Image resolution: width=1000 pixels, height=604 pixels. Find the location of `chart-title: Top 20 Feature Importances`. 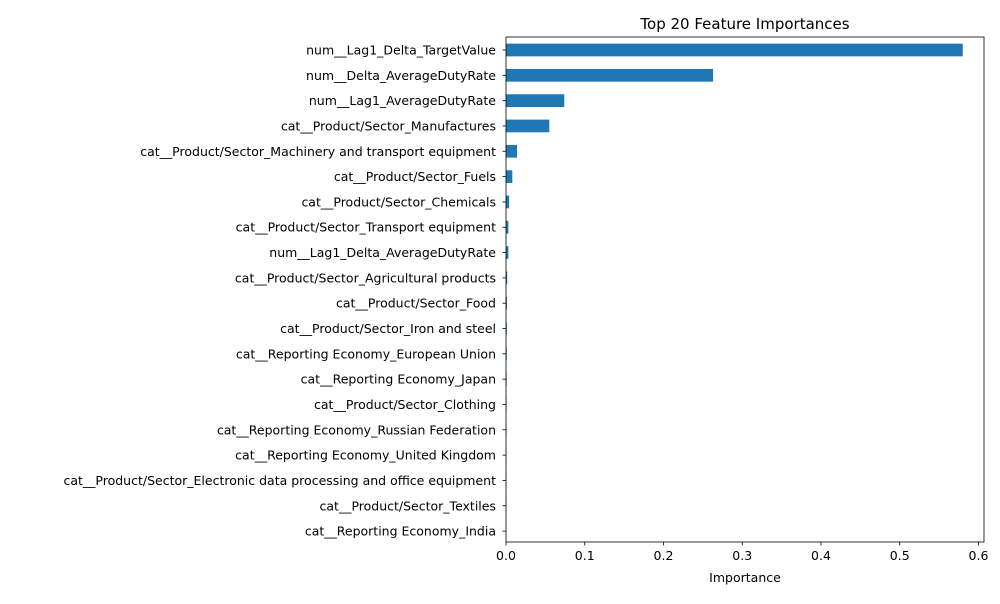

chart-title: Top 20 Feature Importances is located at coordinates (744, 24).